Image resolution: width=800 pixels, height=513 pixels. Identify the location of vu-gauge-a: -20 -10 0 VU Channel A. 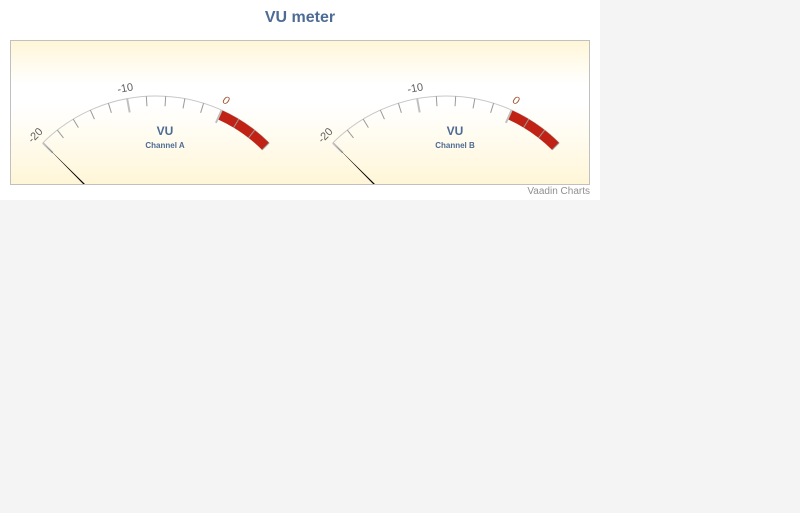
(148, 132).